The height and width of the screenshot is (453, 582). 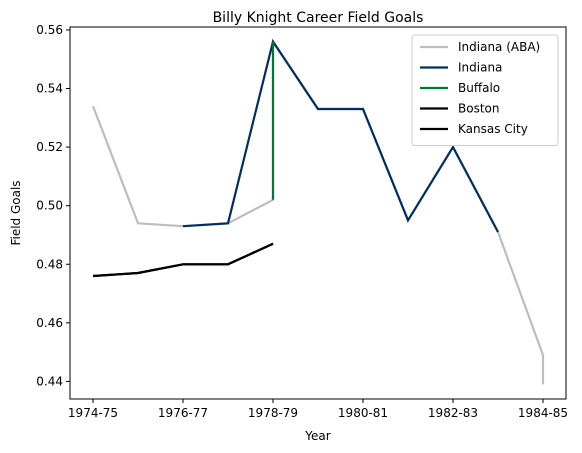 I want to click on y-tick-label: 0.56, so click(x=49, y=30).